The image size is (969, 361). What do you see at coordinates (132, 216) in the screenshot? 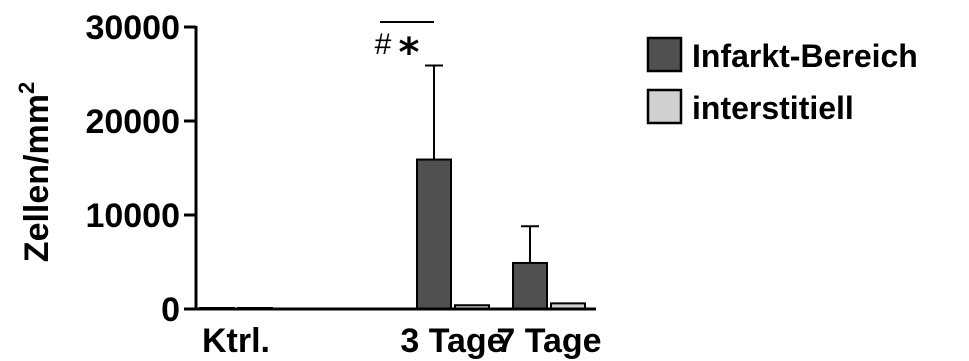
I see `y-tick-label: 10000` at bounding box center [132, 216].